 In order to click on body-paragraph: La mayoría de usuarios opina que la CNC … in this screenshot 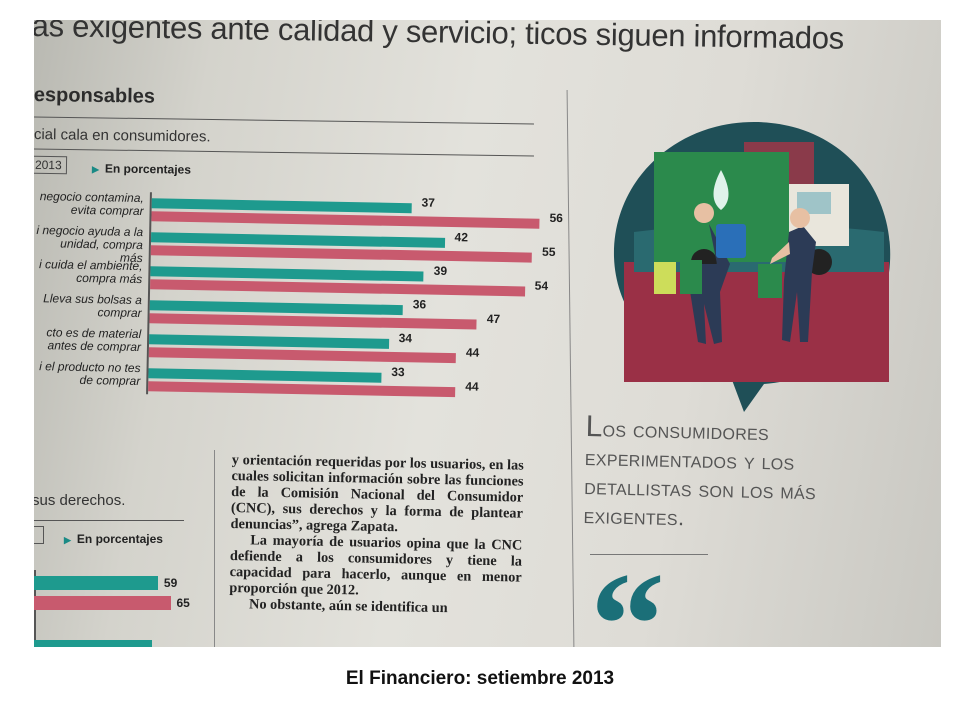, I will do `click(376, 565)`.